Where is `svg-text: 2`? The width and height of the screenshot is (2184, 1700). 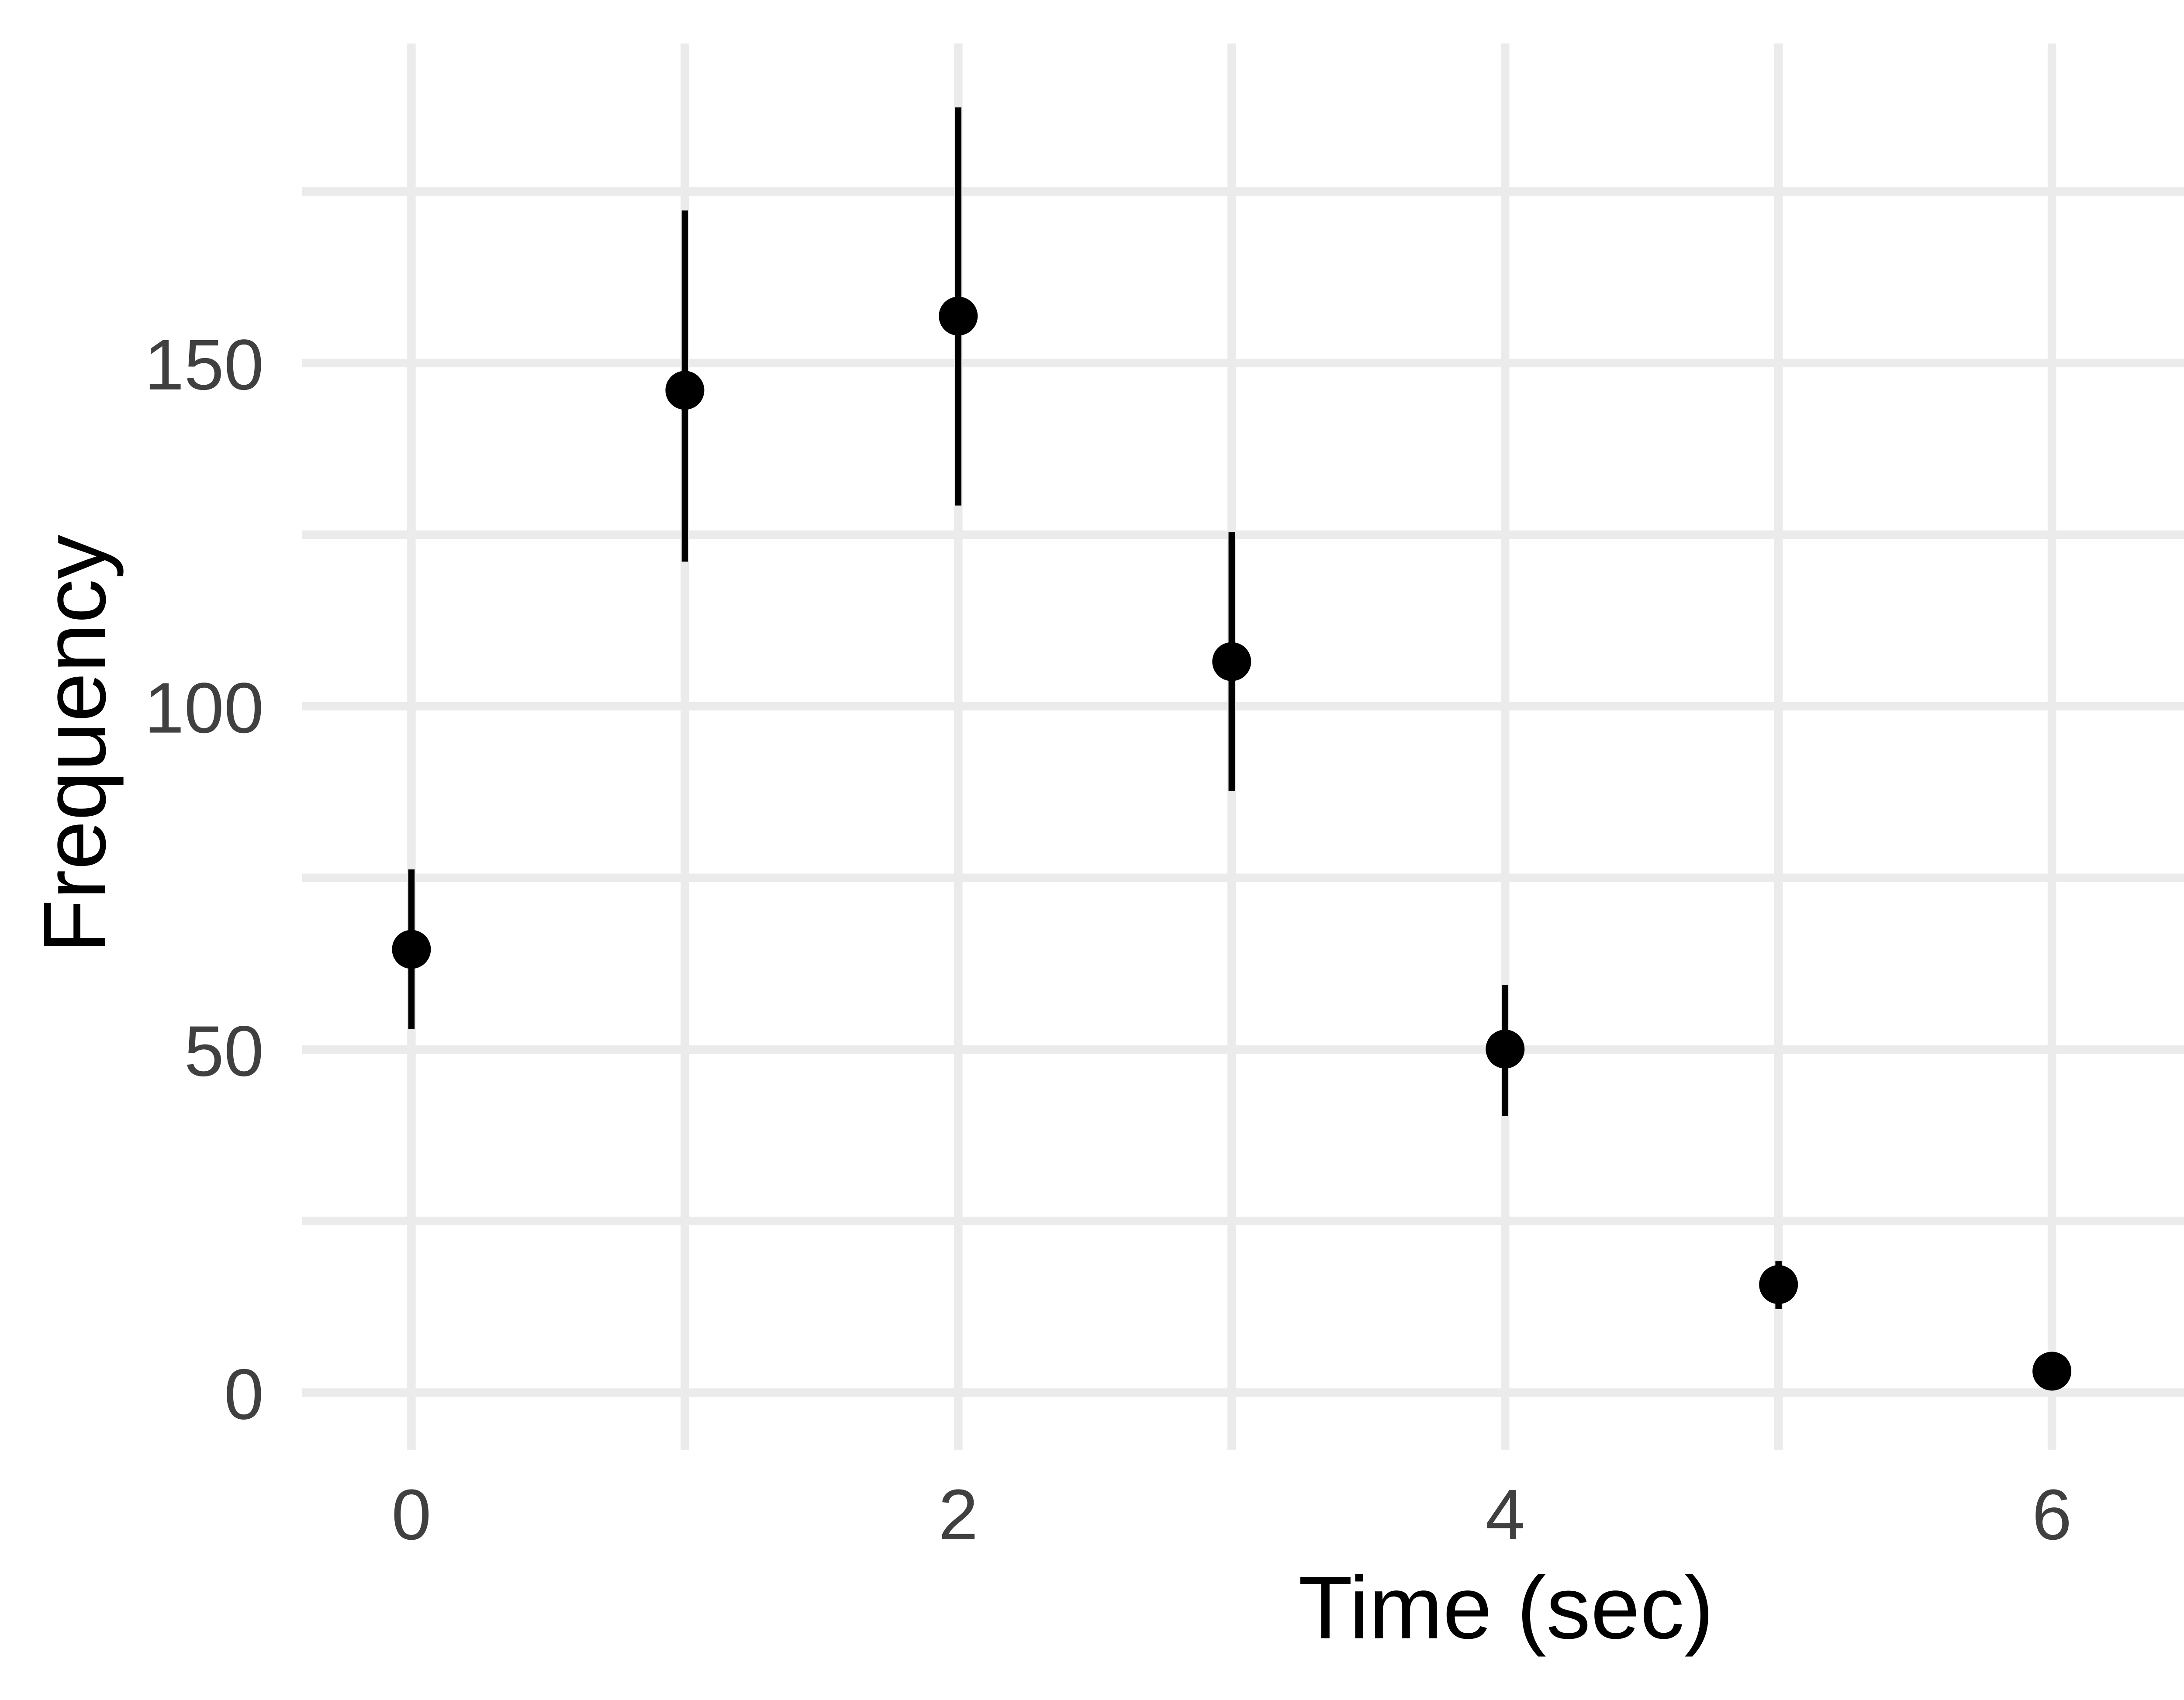
svg-text: 2 is located at coordinates (958, 1515).